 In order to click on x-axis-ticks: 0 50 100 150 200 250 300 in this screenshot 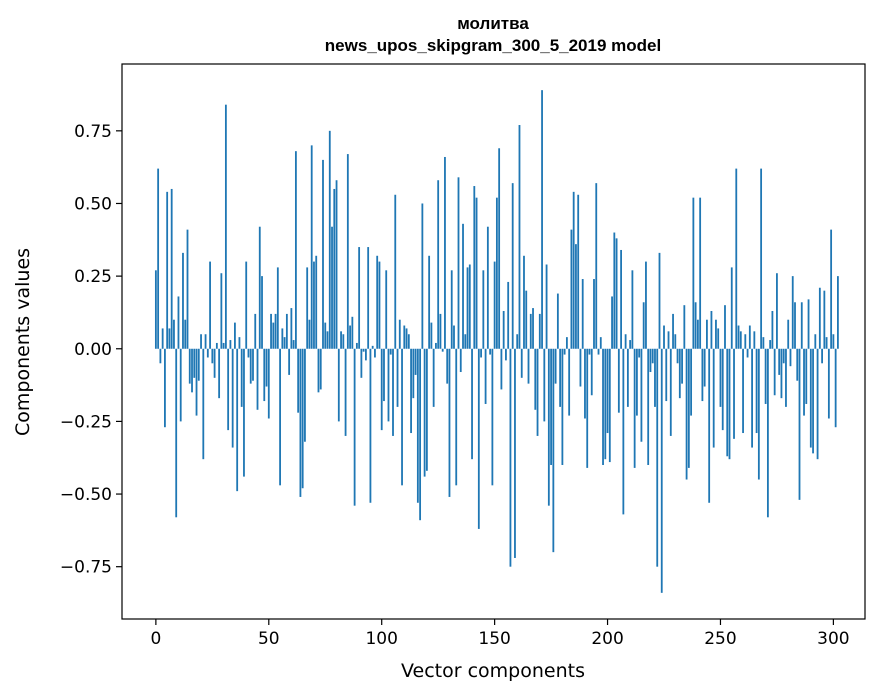, I will do `click(500, 634)`.